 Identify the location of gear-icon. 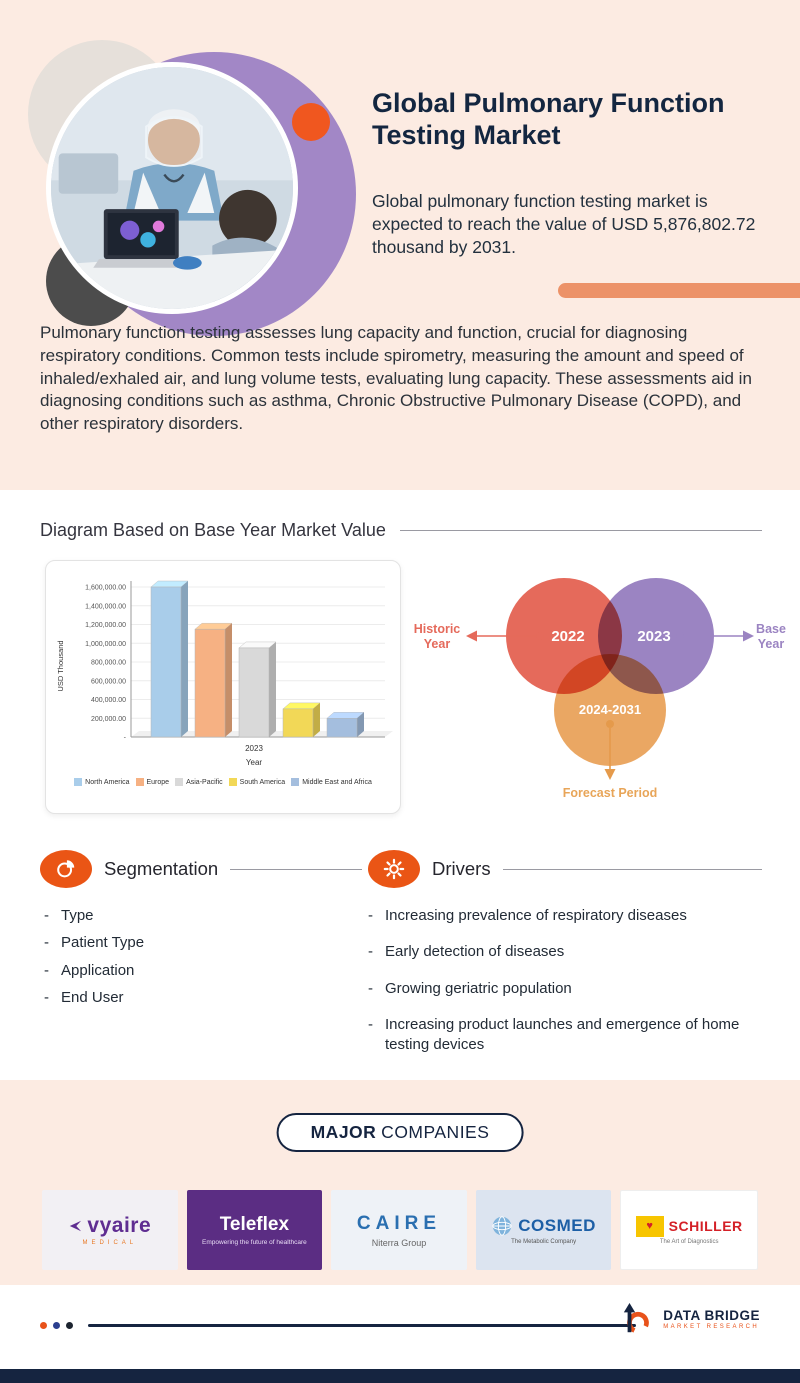
(394, 869).